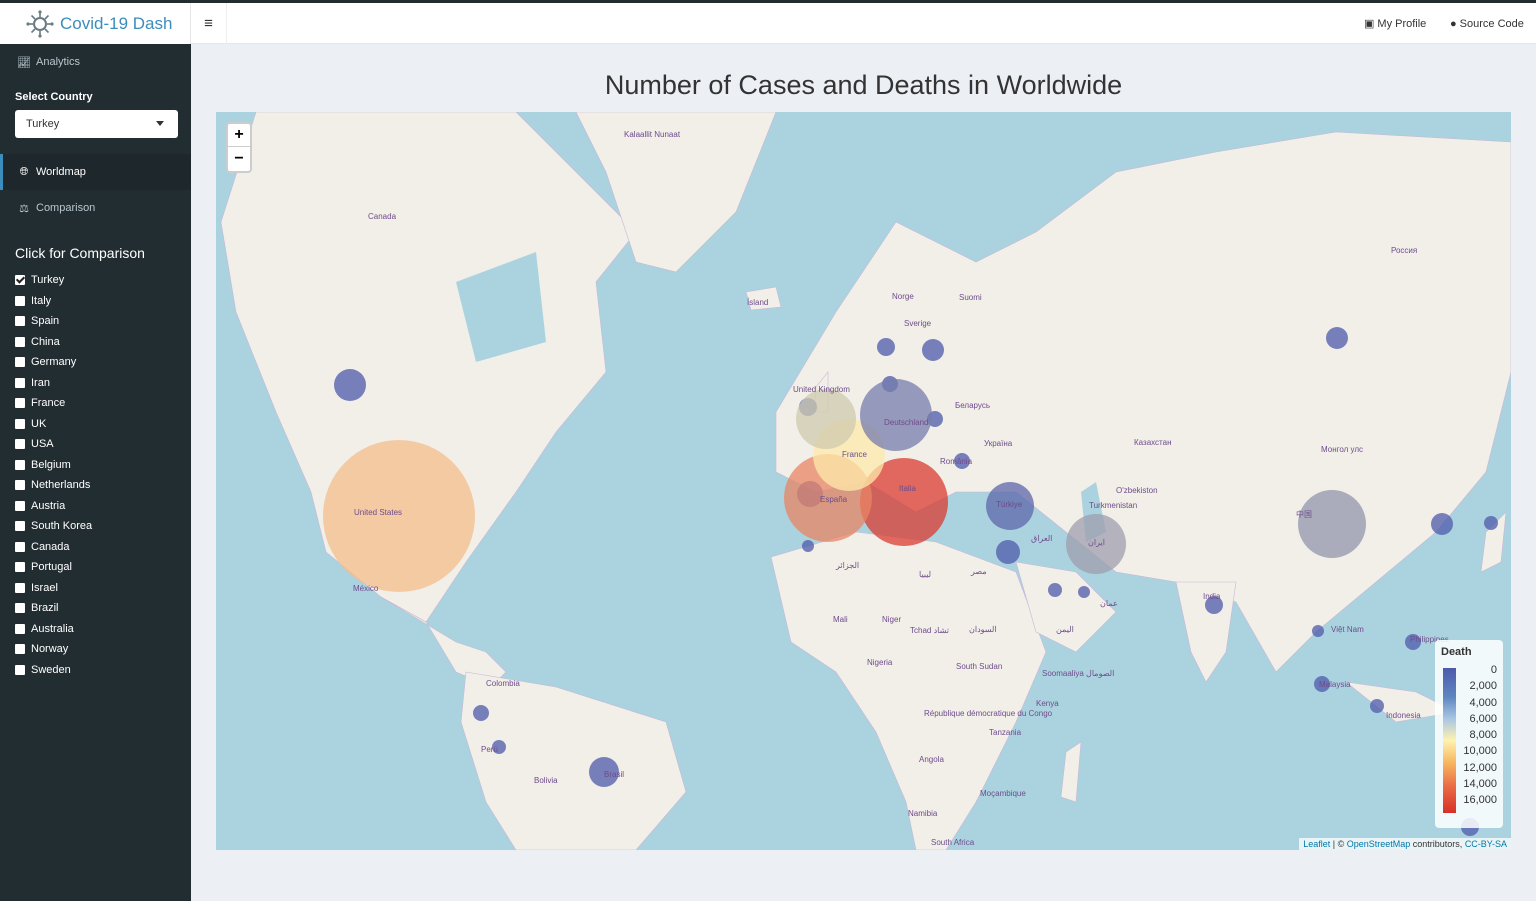 This screenshot has height=901, width=1536. What do you see at coordinates (53, 424) in the screenshot?
I see `comparison-checkbox-uk: UK` at bounding box center [53, 424].